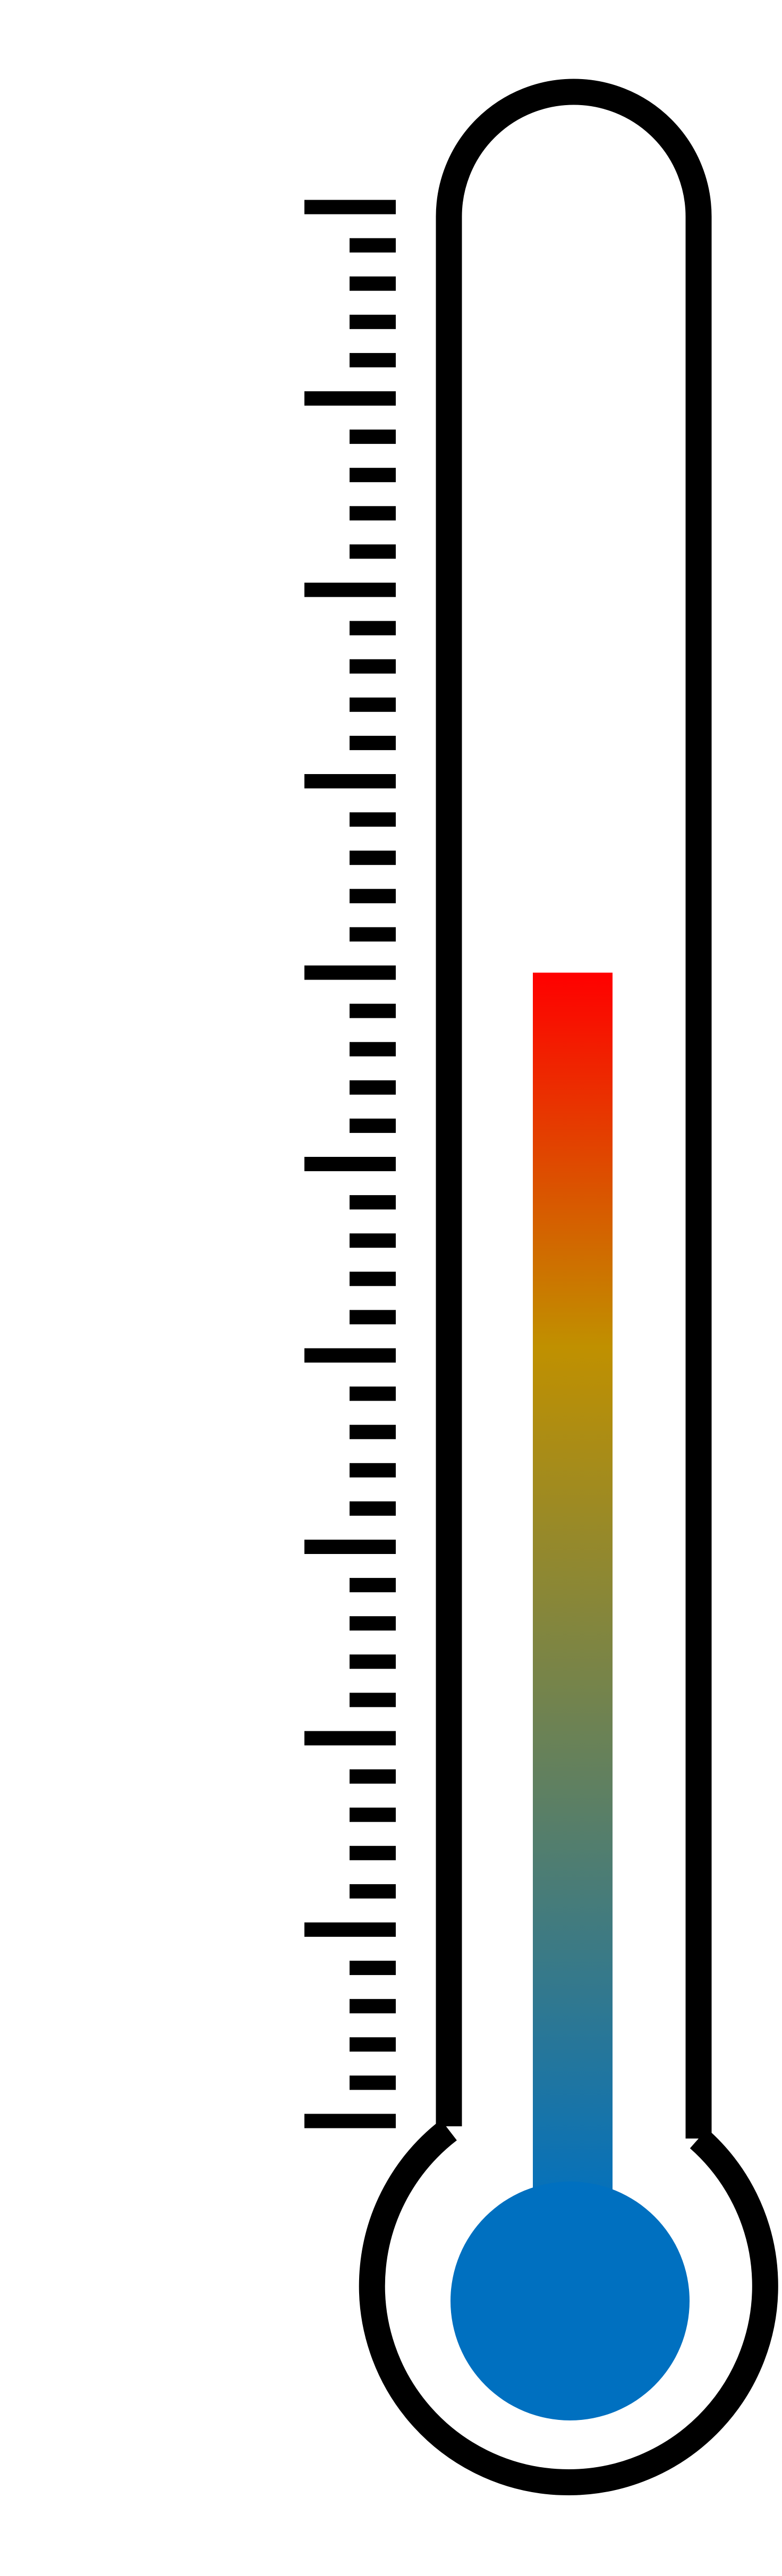  I want to click on thermometer-bulb, so click(570, 2301).